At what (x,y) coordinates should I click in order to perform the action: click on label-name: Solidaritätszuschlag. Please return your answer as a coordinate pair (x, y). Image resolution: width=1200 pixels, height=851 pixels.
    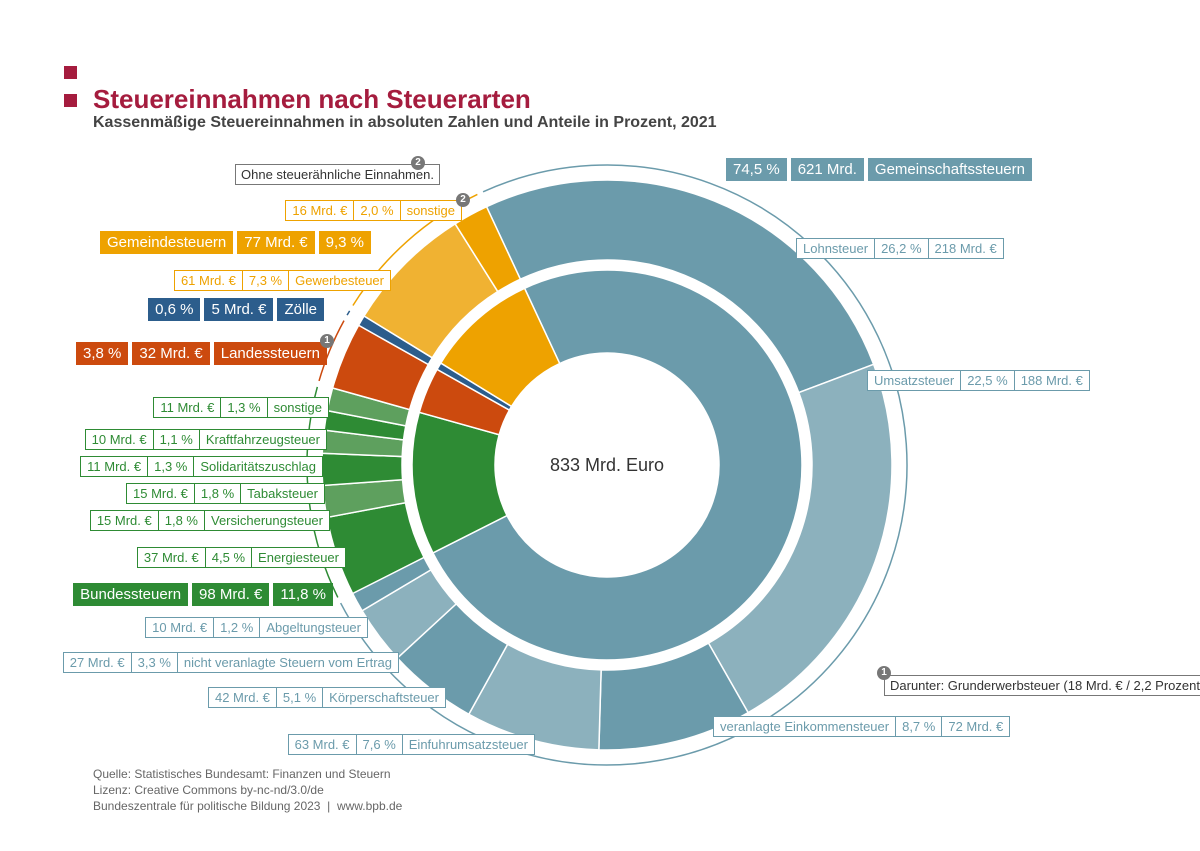
    Looking at the image, I should click on (258, 466).